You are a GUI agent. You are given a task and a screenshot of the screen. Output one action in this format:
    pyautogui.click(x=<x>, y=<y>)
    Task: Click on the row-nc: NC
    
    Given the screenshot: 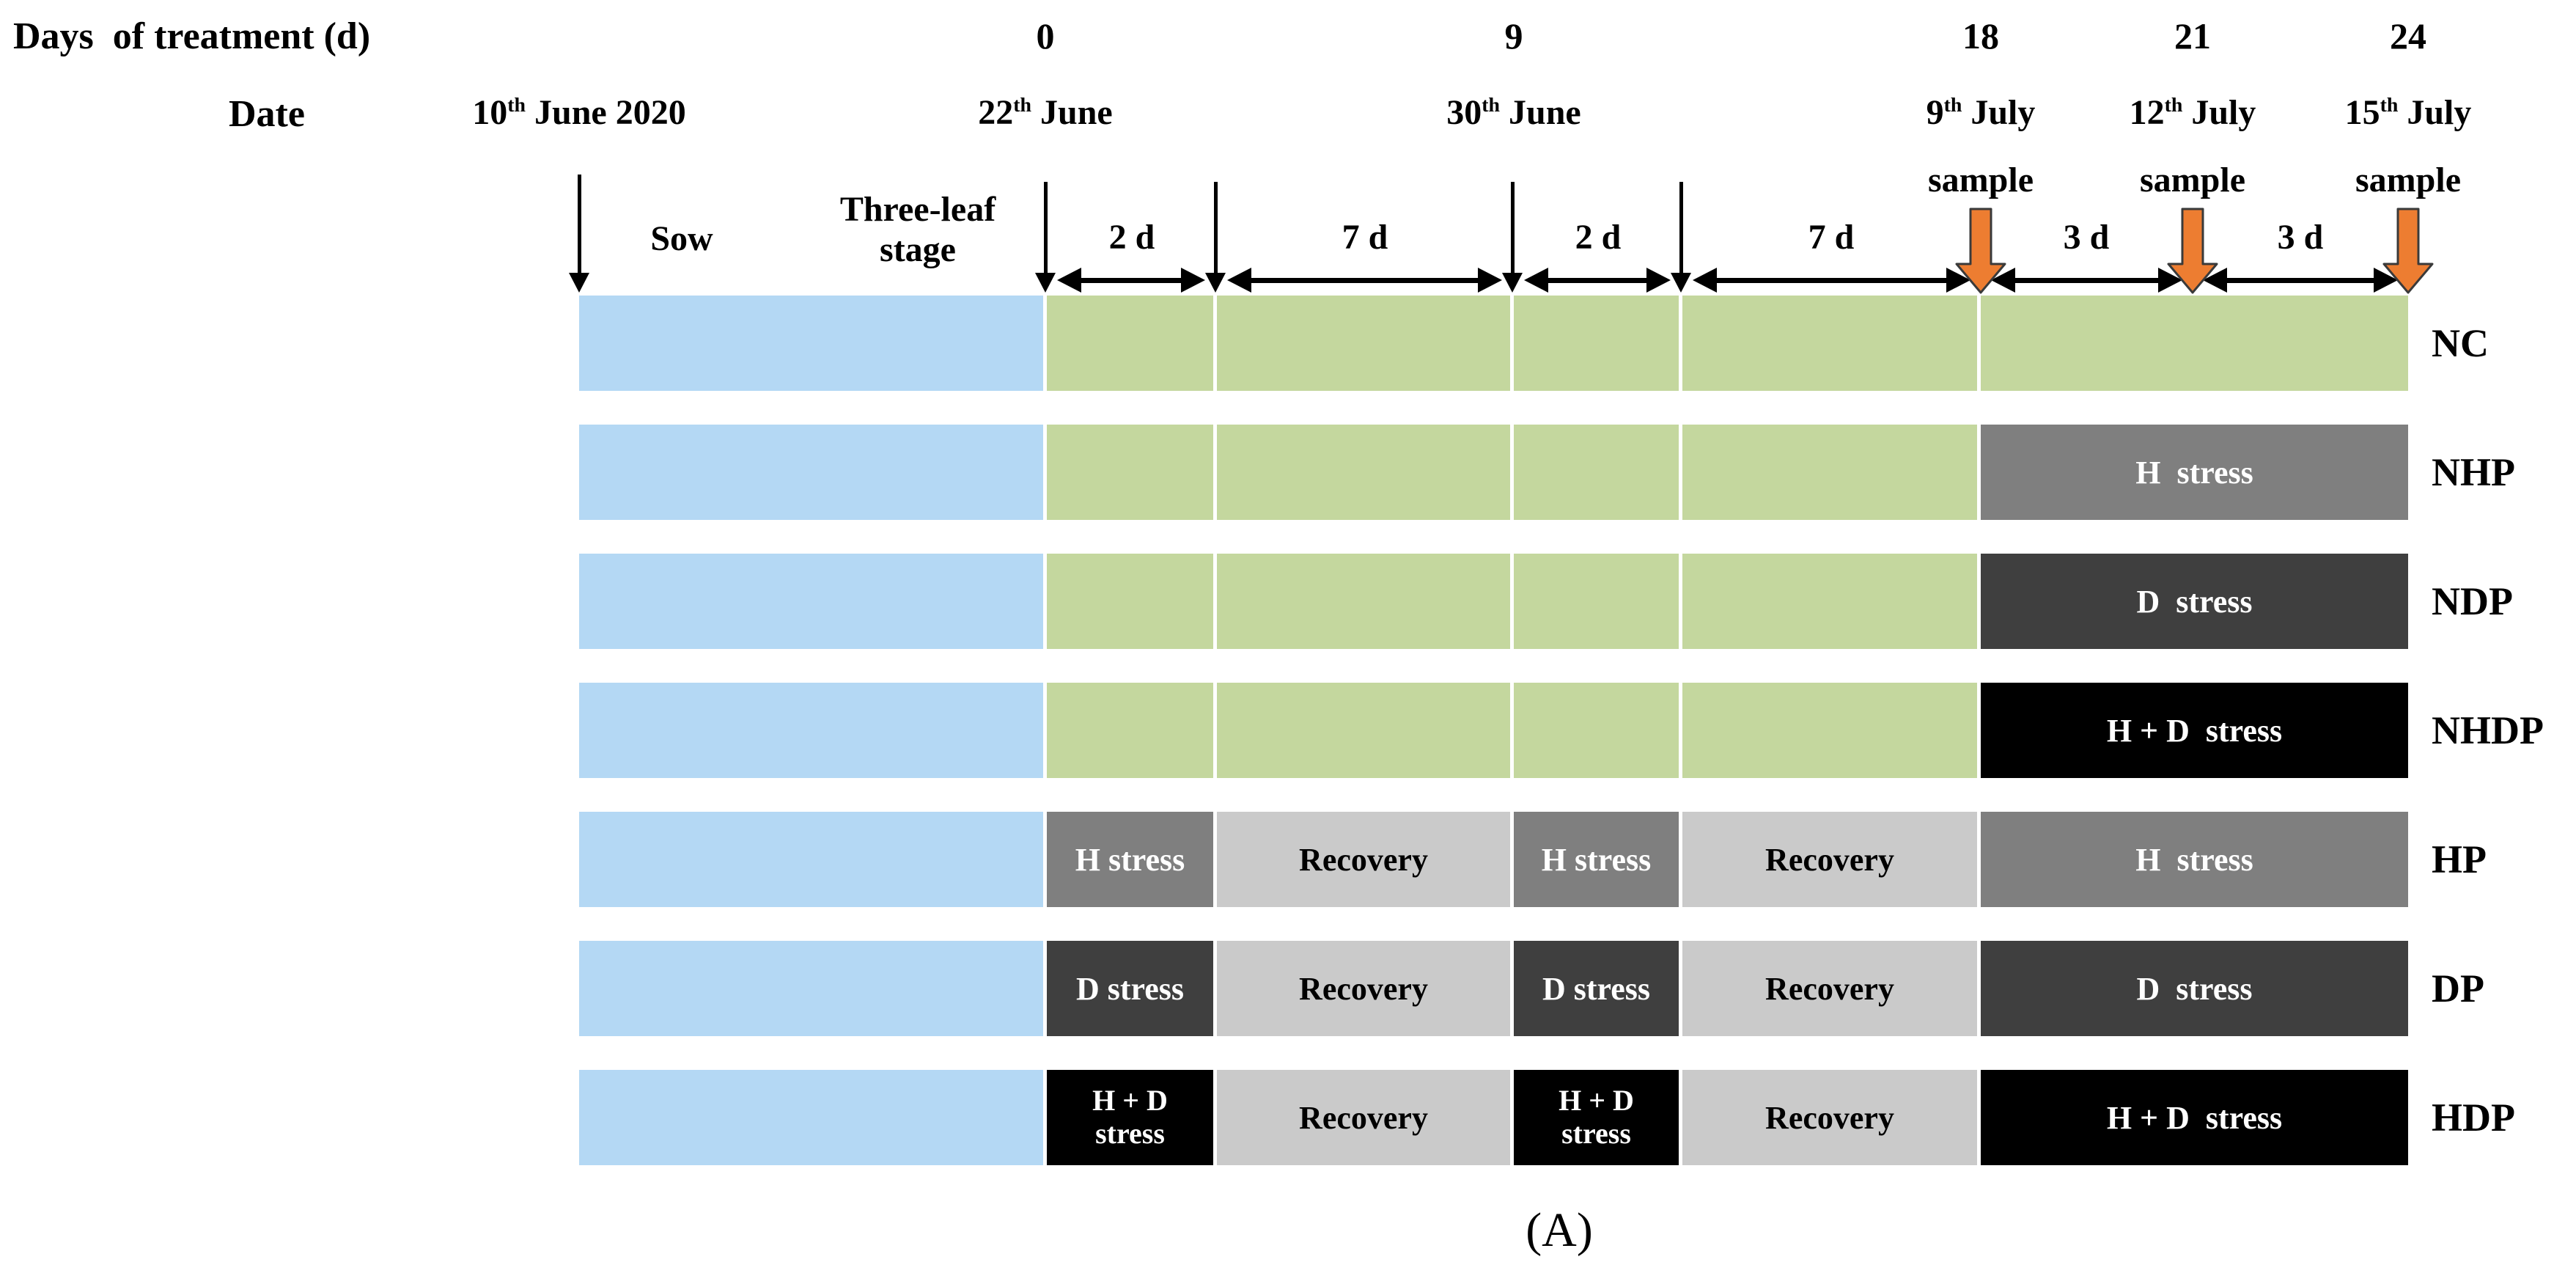 What is the action you would take?
    pyautogui.click(x=1288, y=344)
    